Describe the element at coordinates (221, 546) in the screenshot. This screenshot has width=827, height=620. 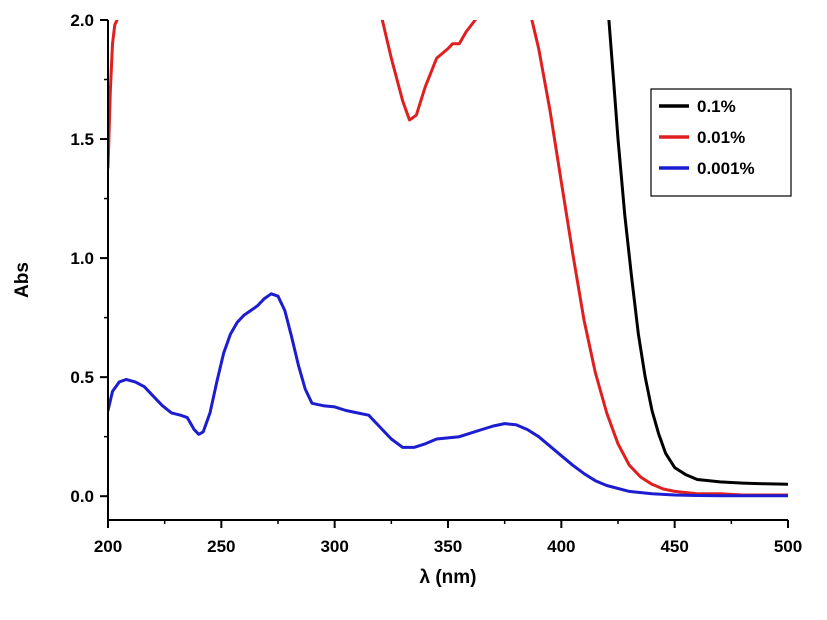
I see `x-tick-label: 250` at that location.